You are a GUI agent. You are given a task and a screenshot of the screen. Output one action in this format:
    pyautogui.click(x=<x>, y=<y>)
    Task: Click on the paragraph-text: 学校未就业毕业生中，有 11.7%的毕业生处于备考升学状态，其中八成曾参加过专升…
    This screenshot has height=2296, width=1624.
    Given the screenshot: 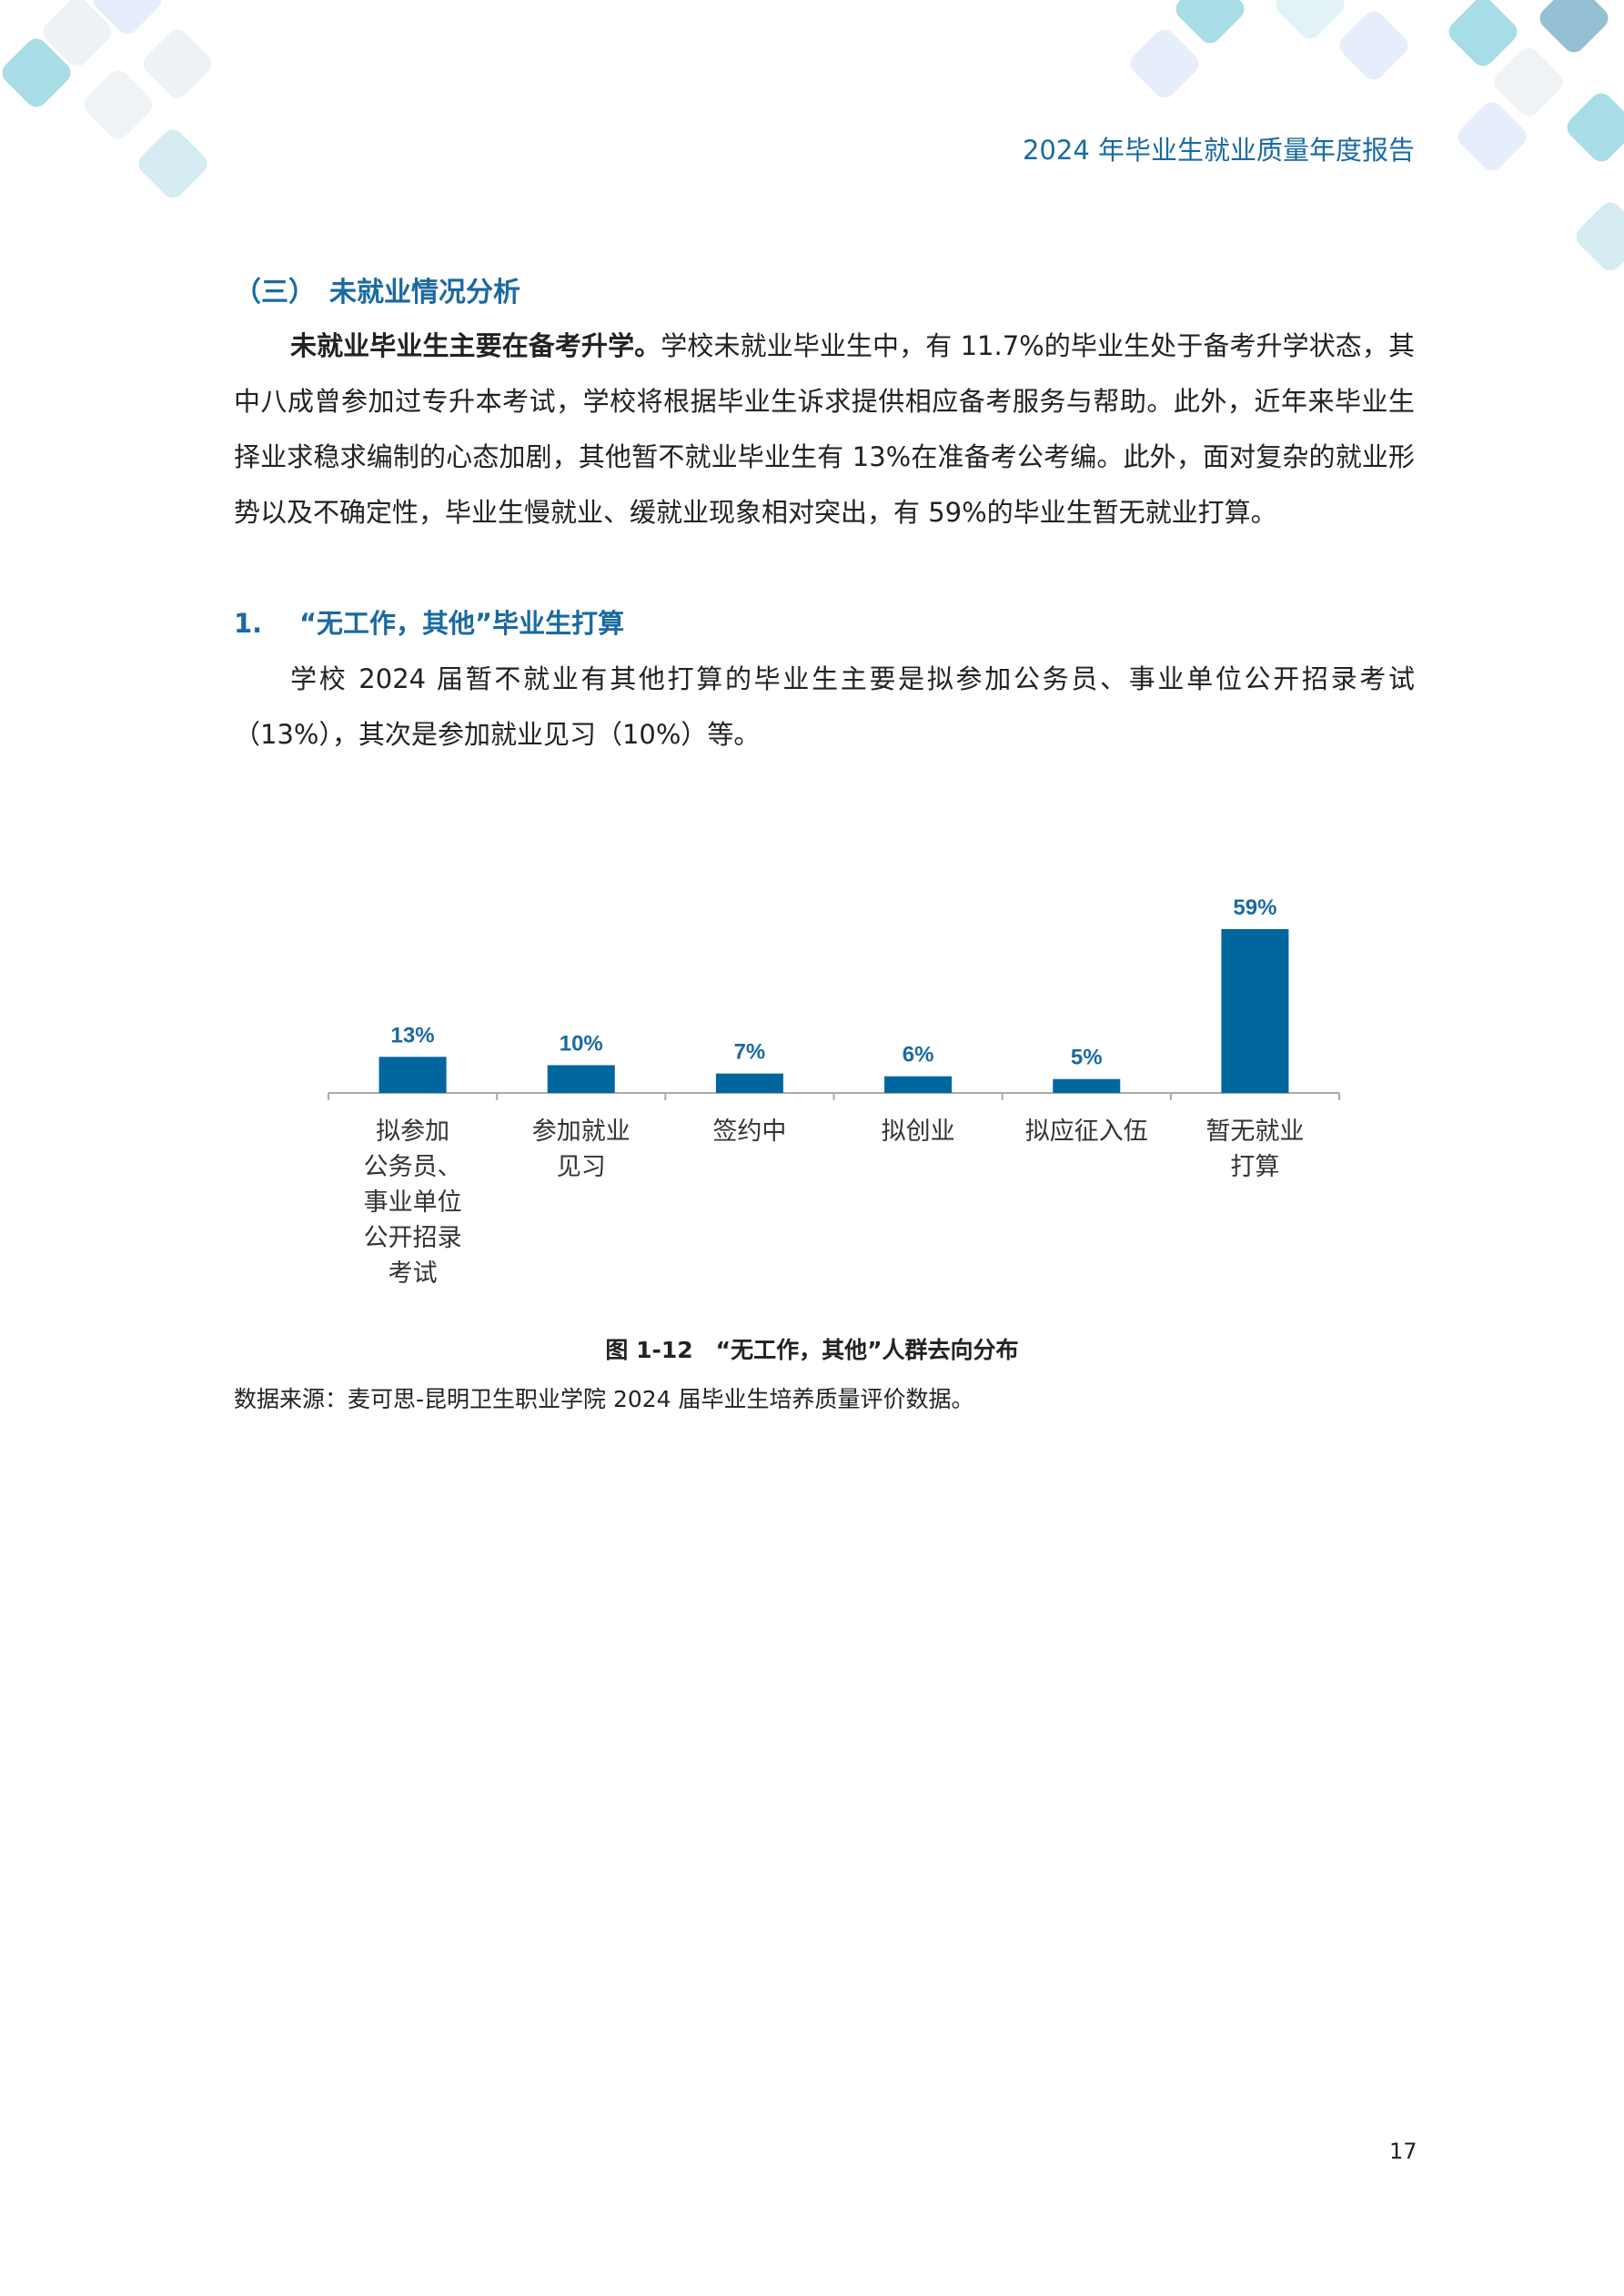 What is the action you would take?
    pyautogui.click(x=824, y=429)
    